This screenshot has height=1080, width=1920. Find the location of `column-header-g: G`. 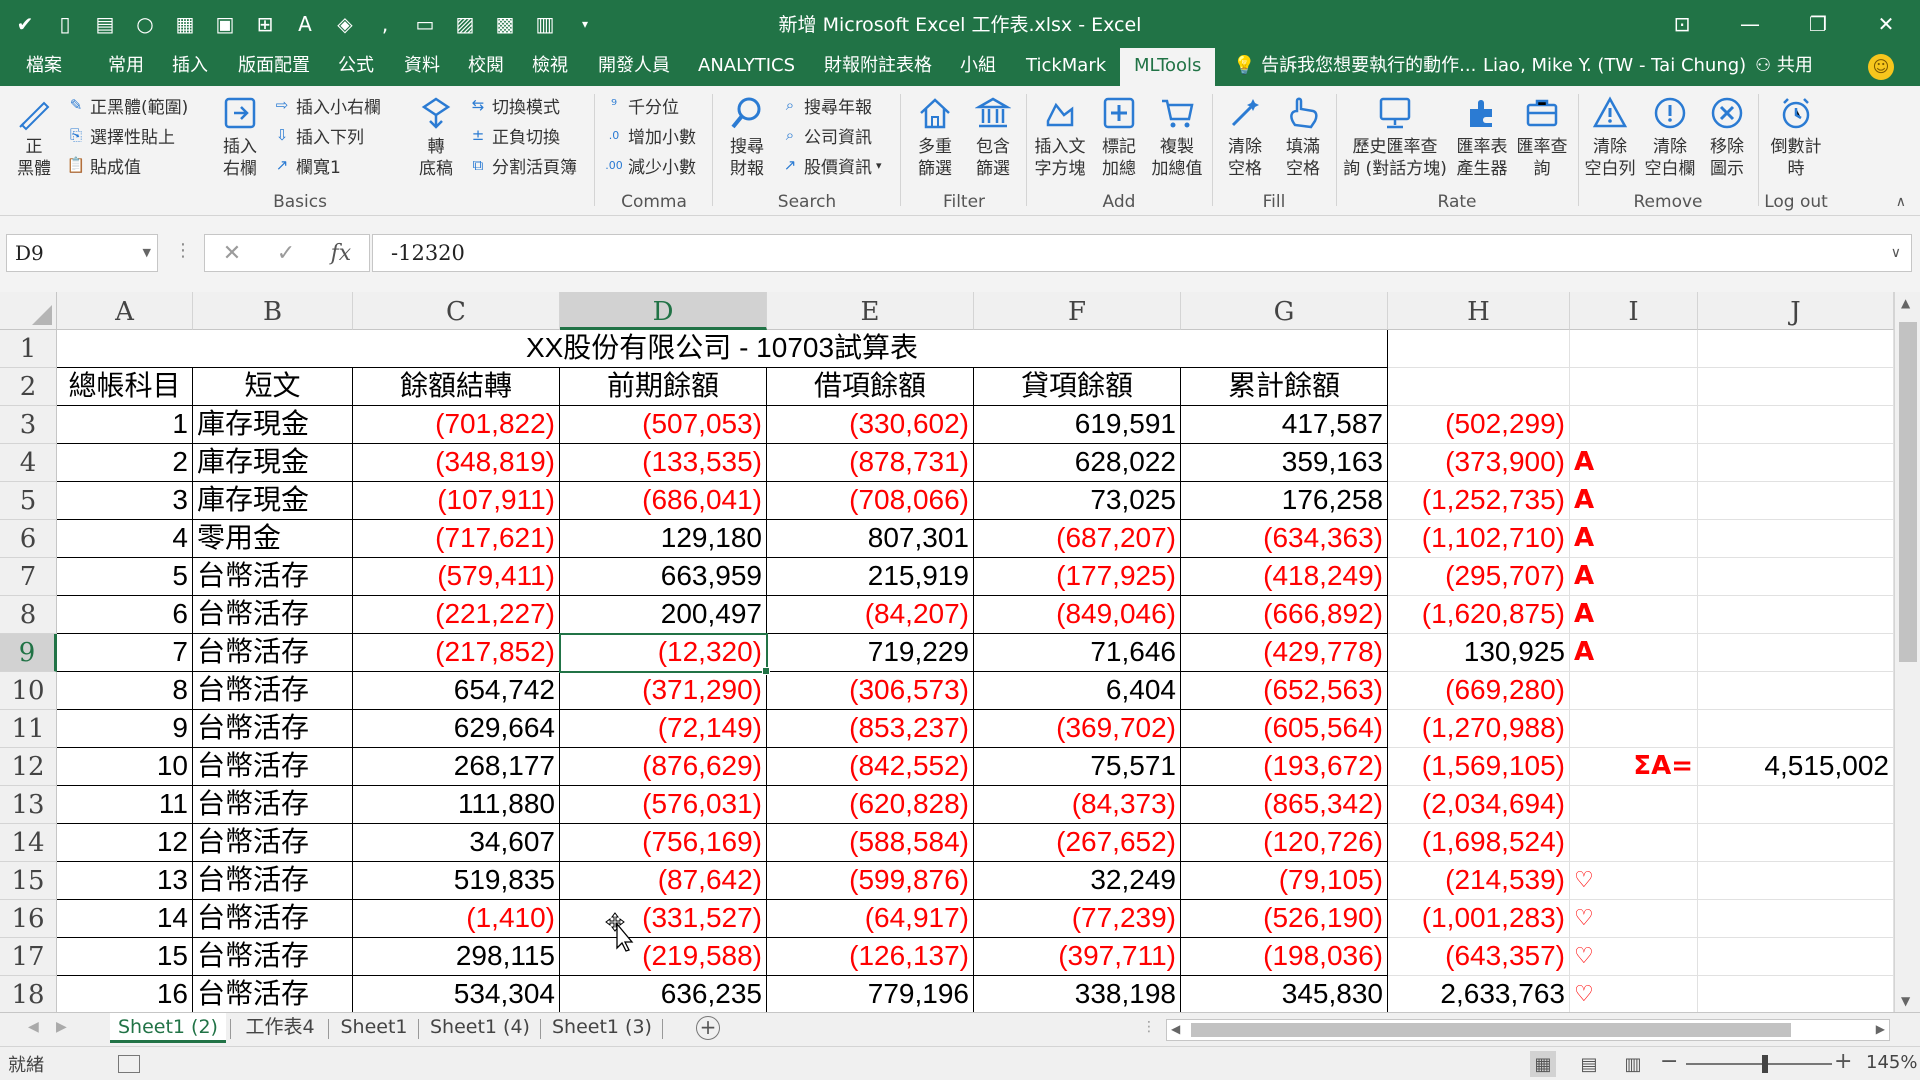

column-header-g: G is located at coordinates (1284, 311).